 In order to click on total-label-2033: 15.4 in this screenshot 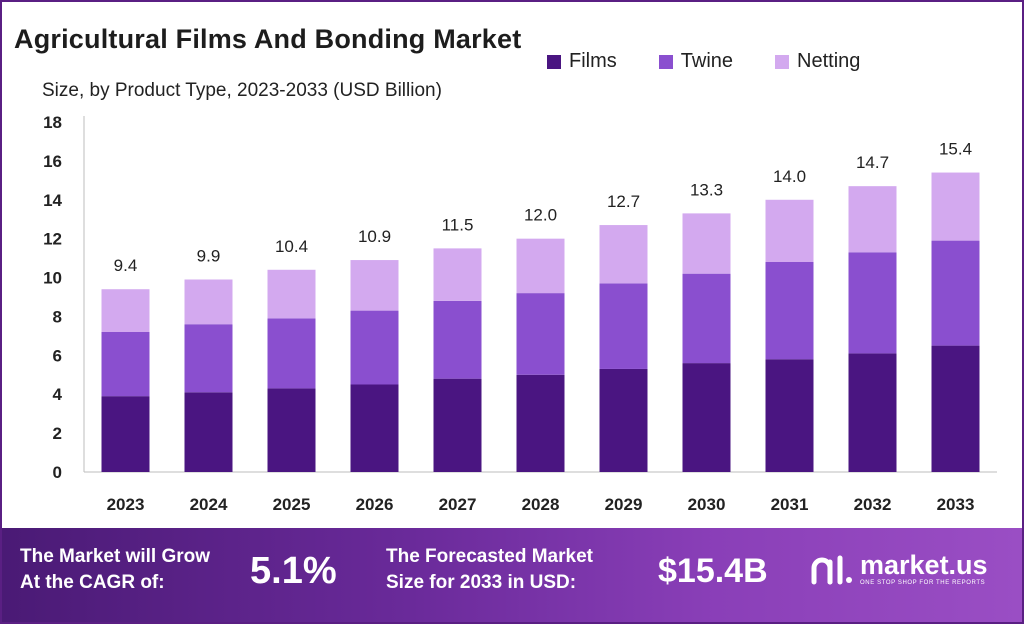, I will do `click(955, 149)`.